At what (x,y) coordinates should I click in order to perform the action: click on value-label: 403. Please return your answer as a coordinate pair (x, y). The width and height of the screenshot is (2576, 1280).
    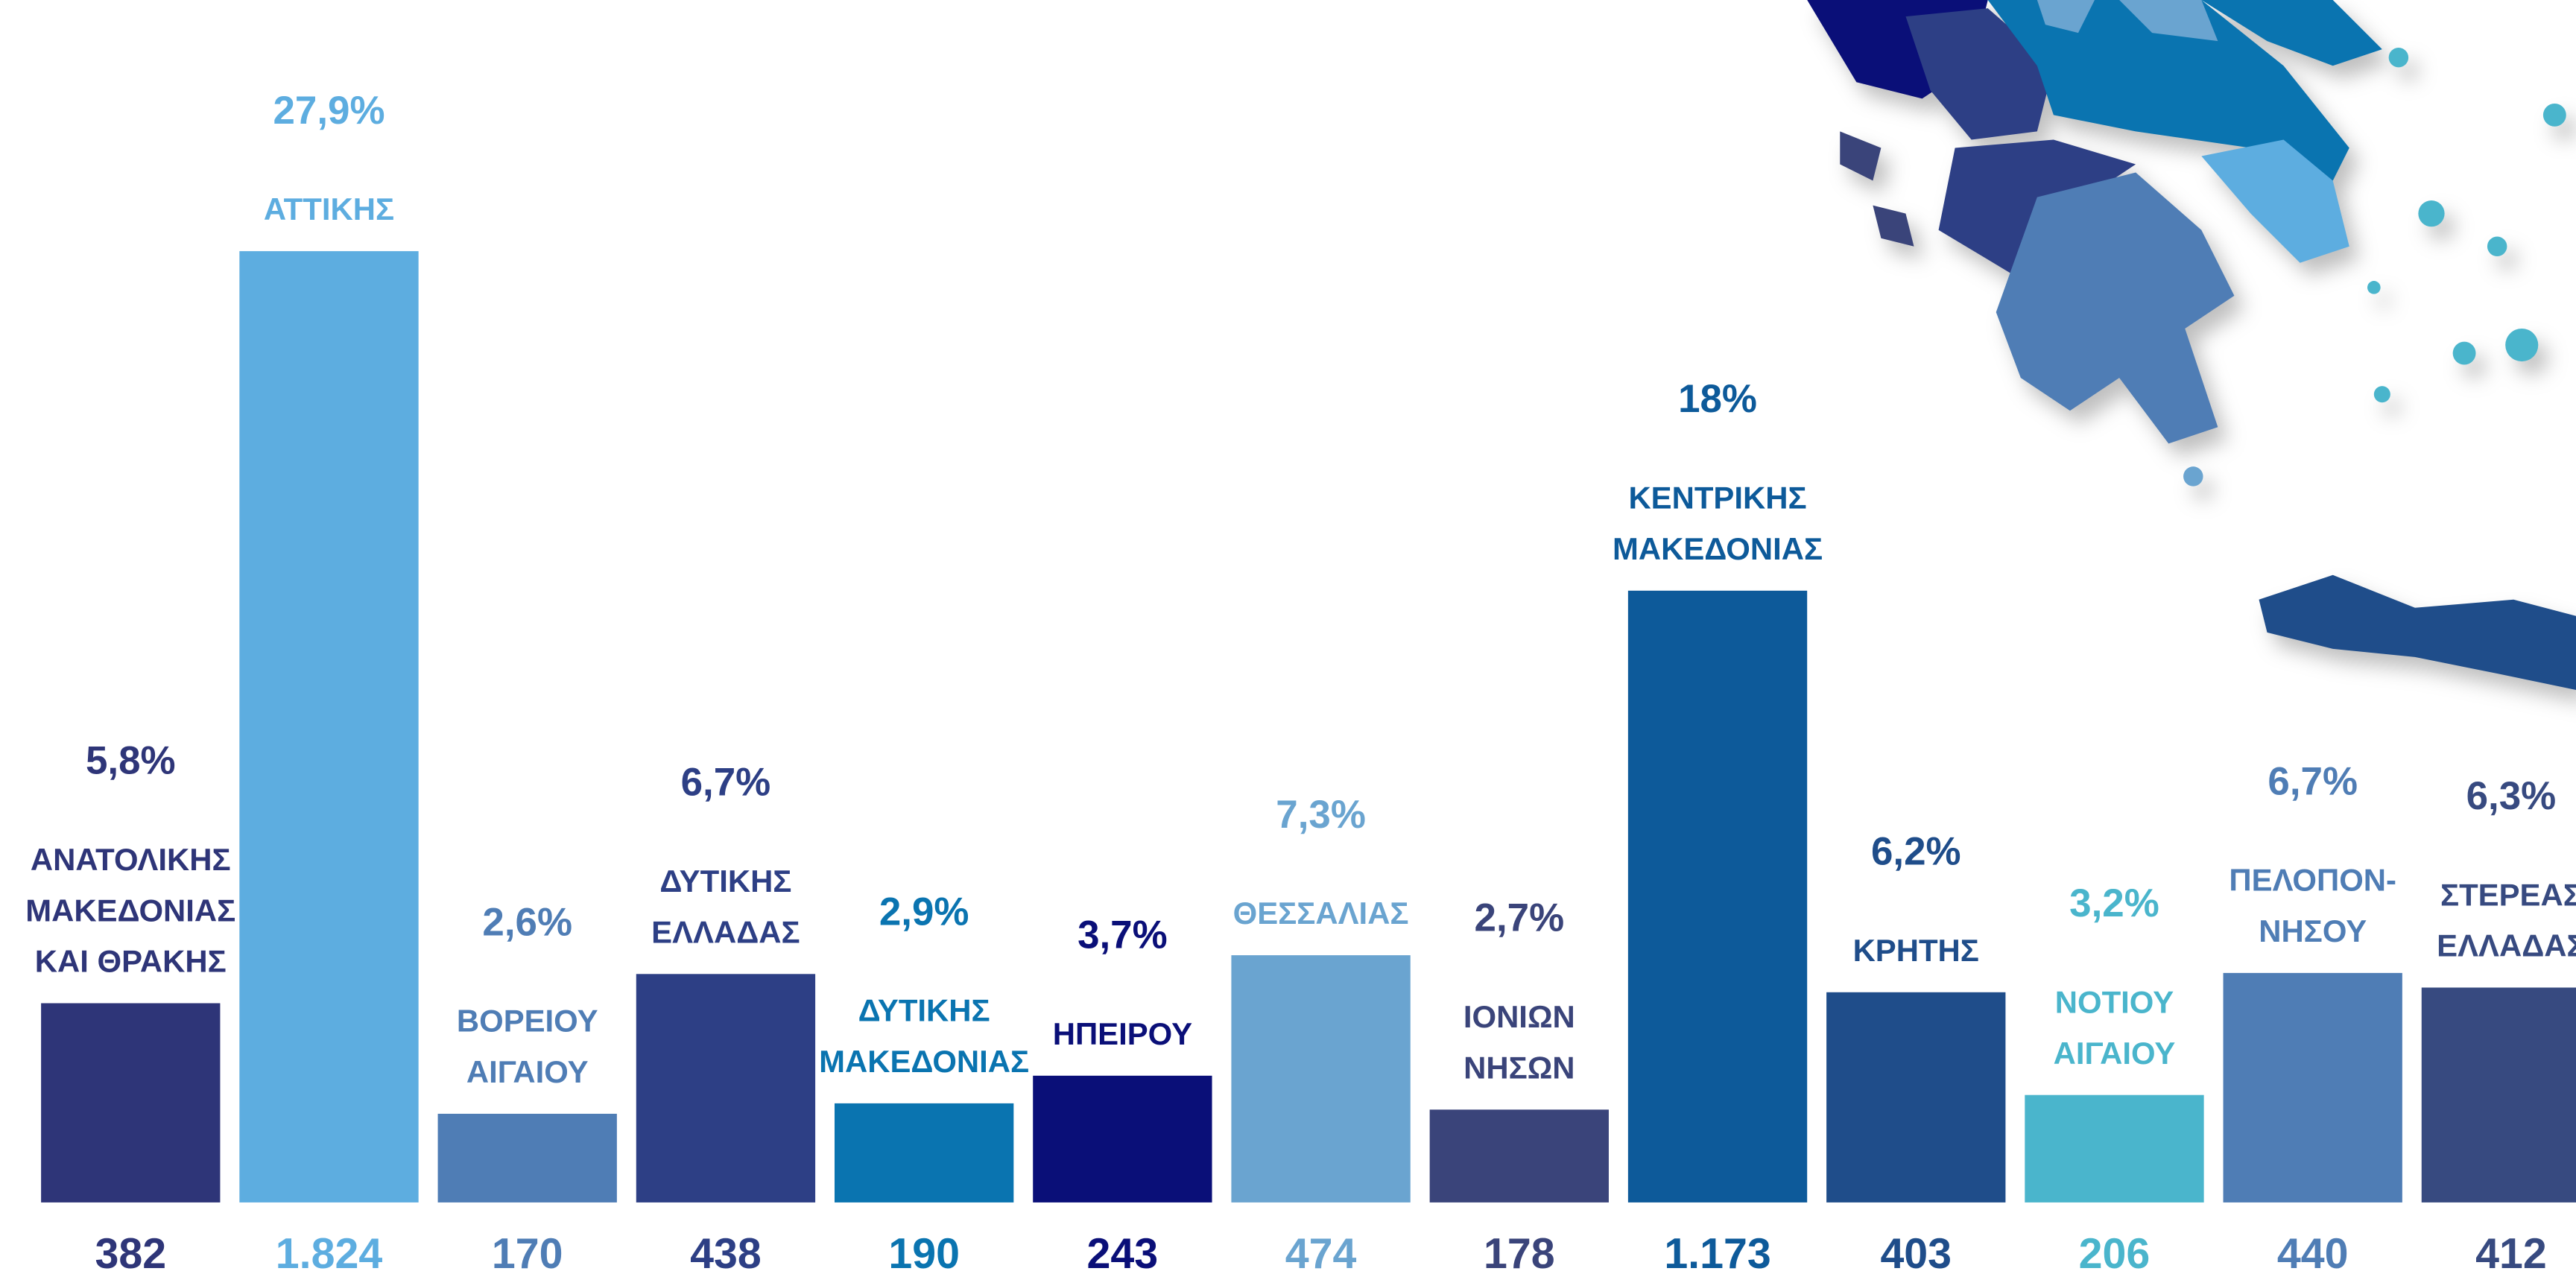
    Looking at the image, I should click on (1916, 1254).